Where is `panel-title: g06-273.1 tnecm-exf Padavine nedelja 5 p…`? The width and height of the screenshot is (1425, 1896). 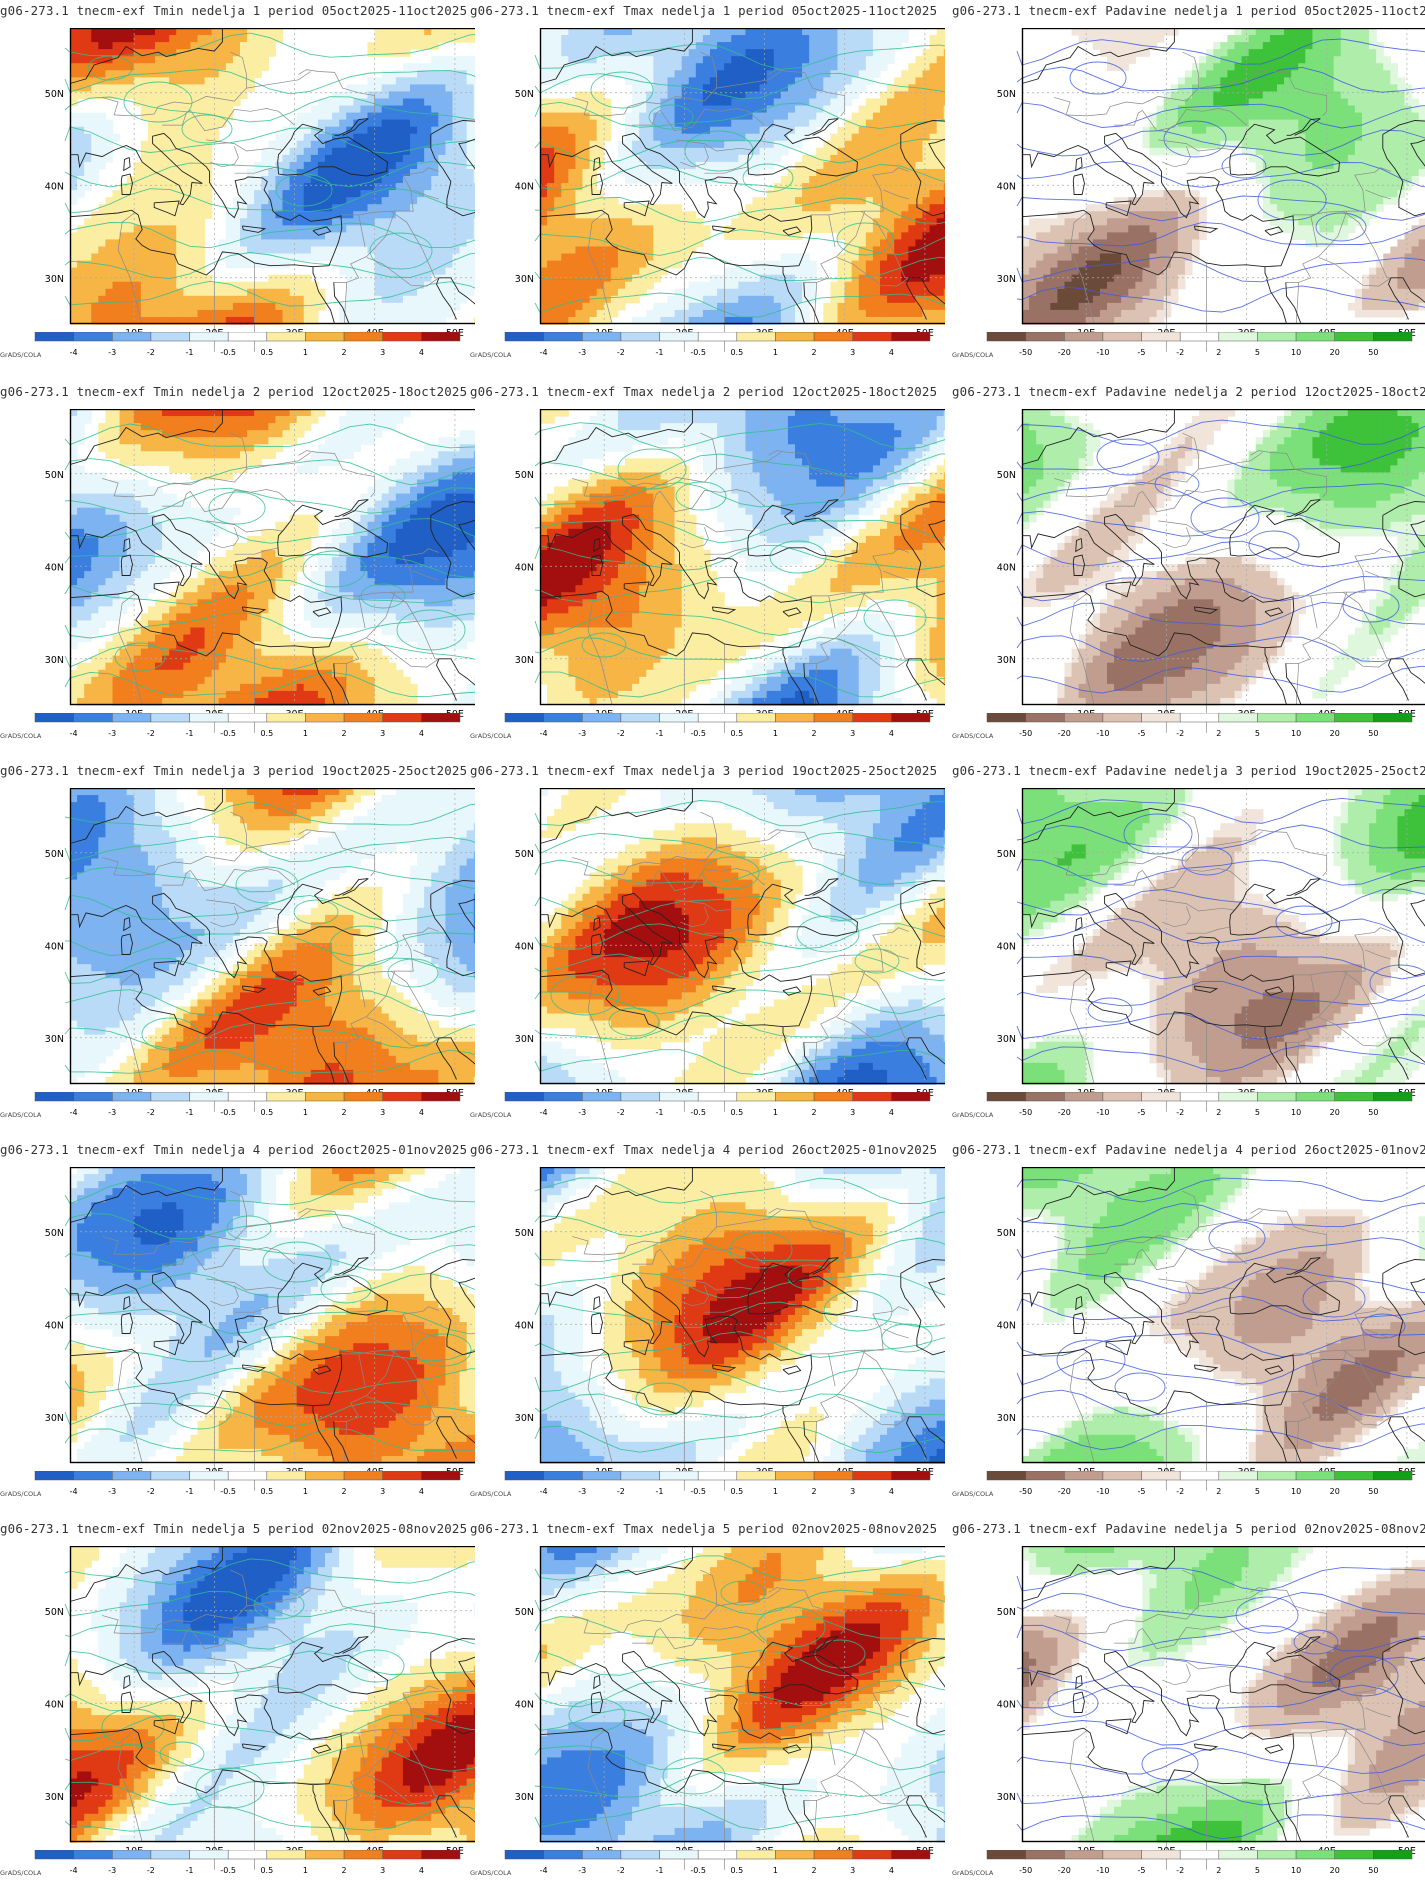 panel-title: g06-273.1 tnecm-exf Padavine nedelja 5 p… is located at coordinates (1187, 1528).